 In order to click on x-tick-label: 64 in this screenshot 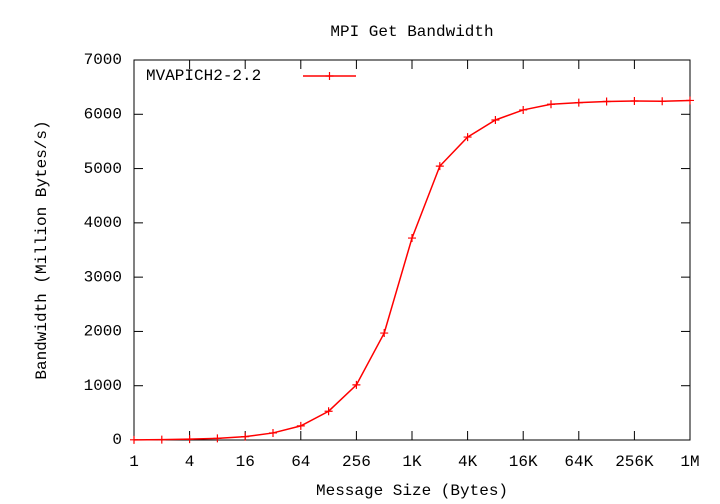, I will do `click(300, 462)`.